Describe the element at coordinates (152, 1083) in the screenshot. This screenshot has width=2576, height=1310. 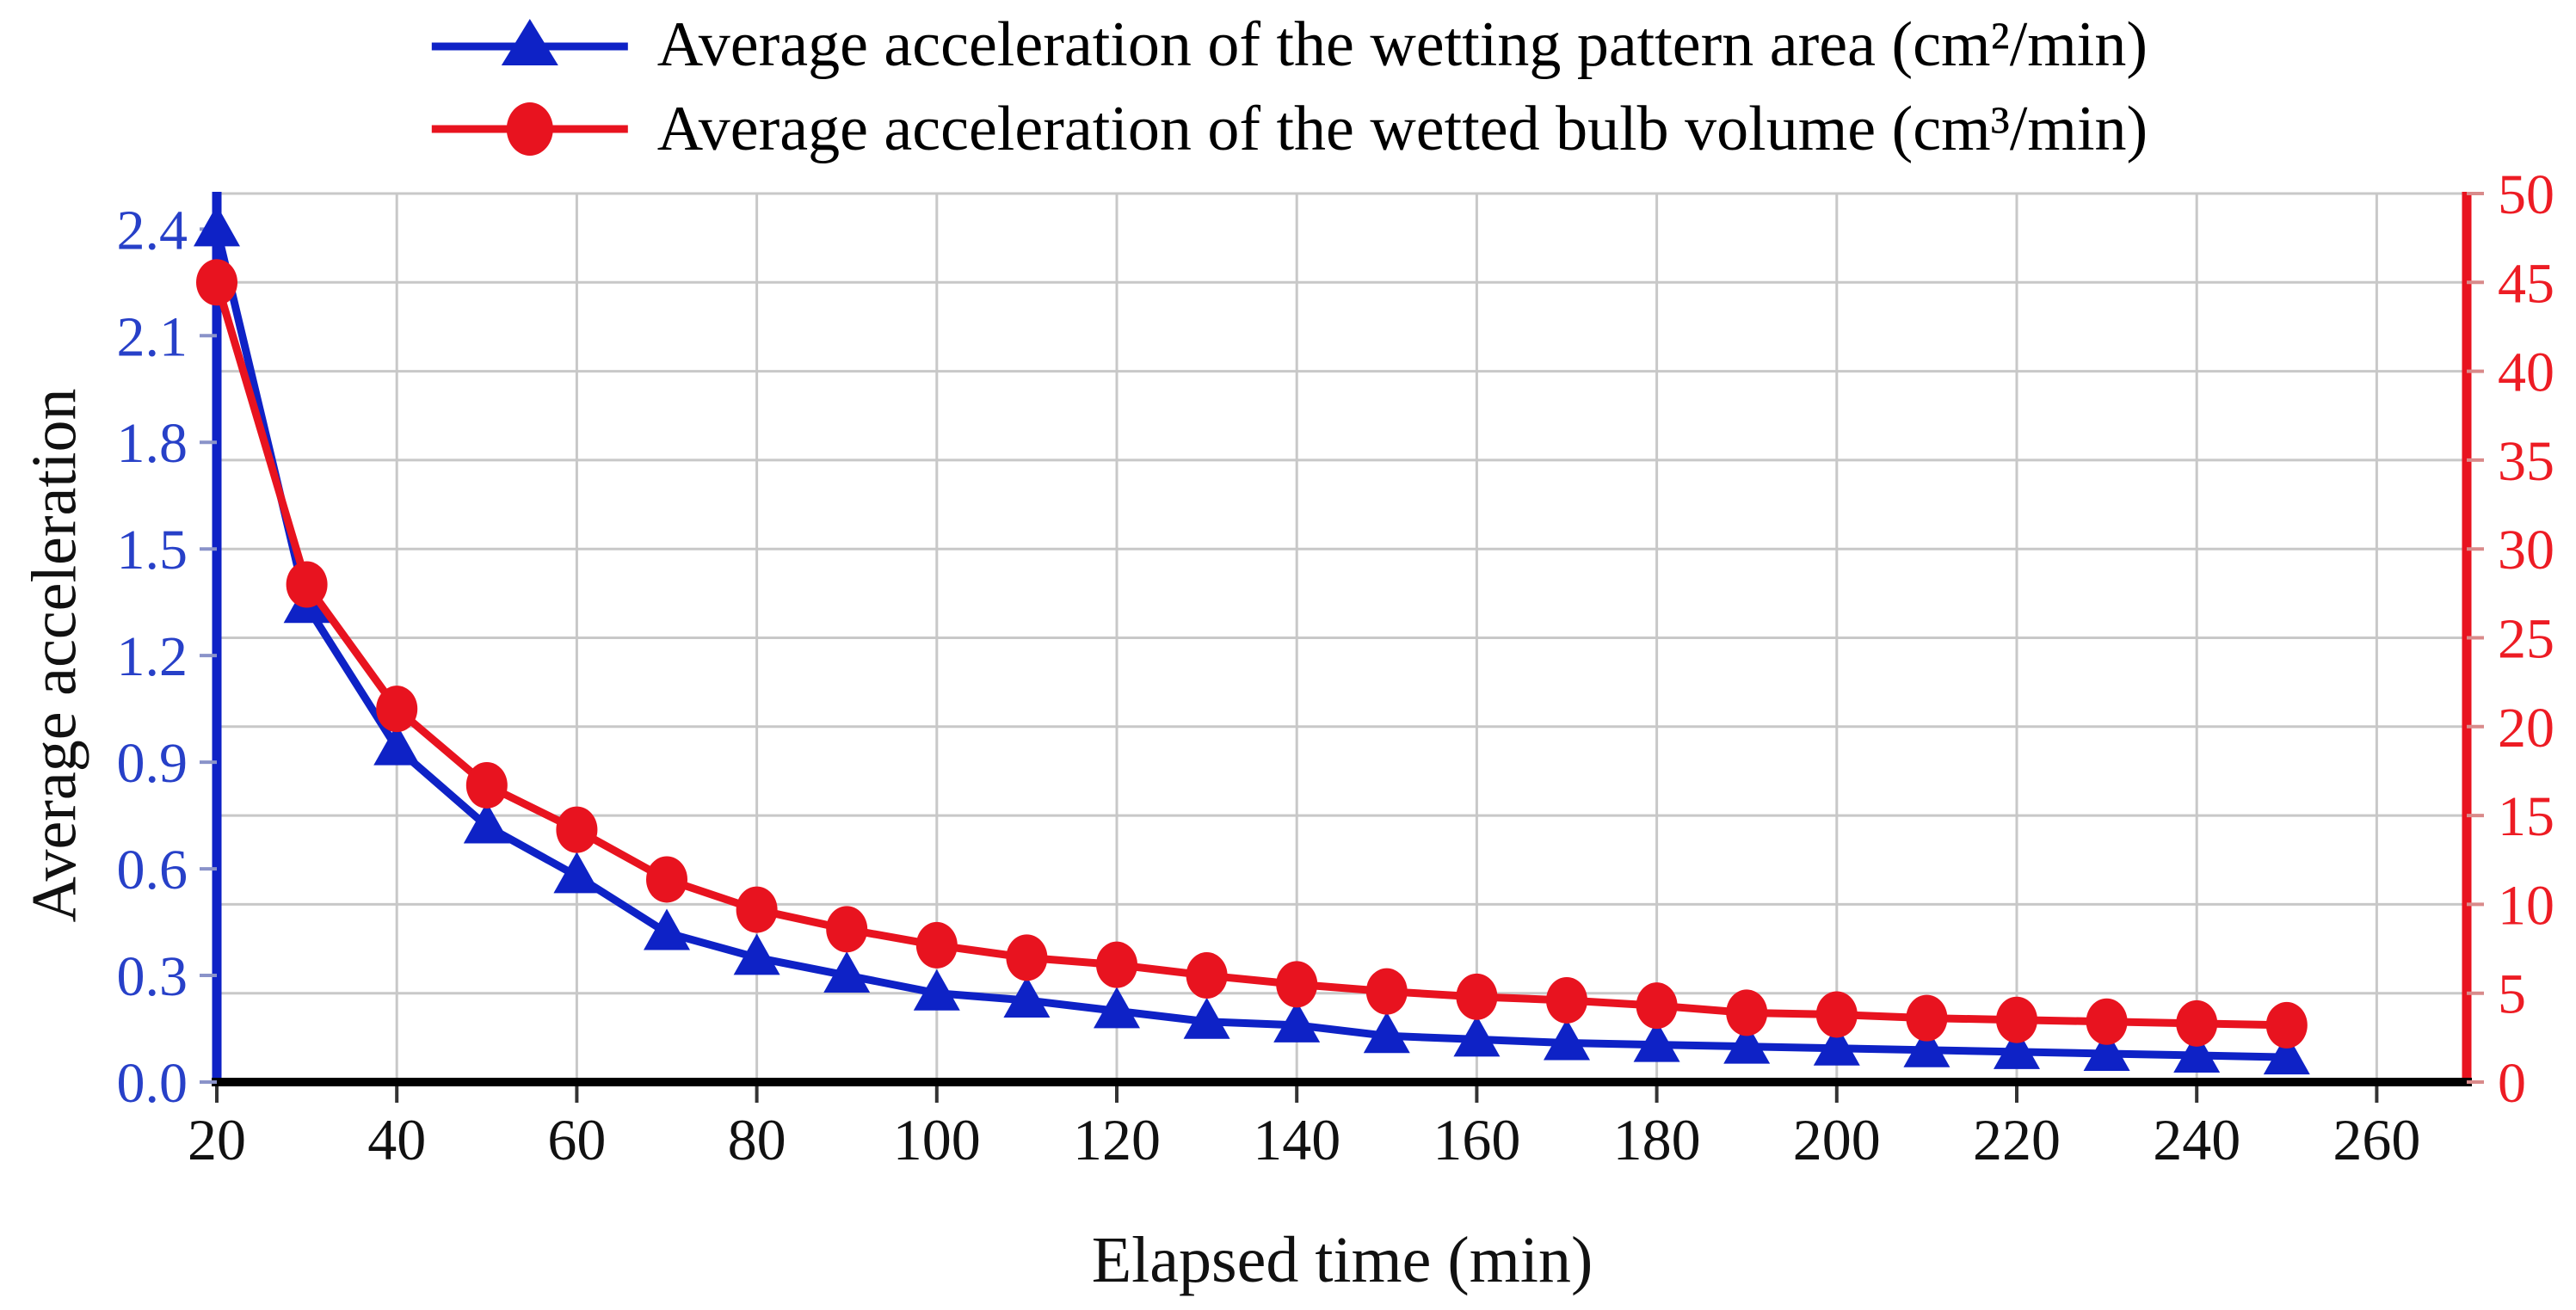
I see `svg-text: 0.0` at that location.